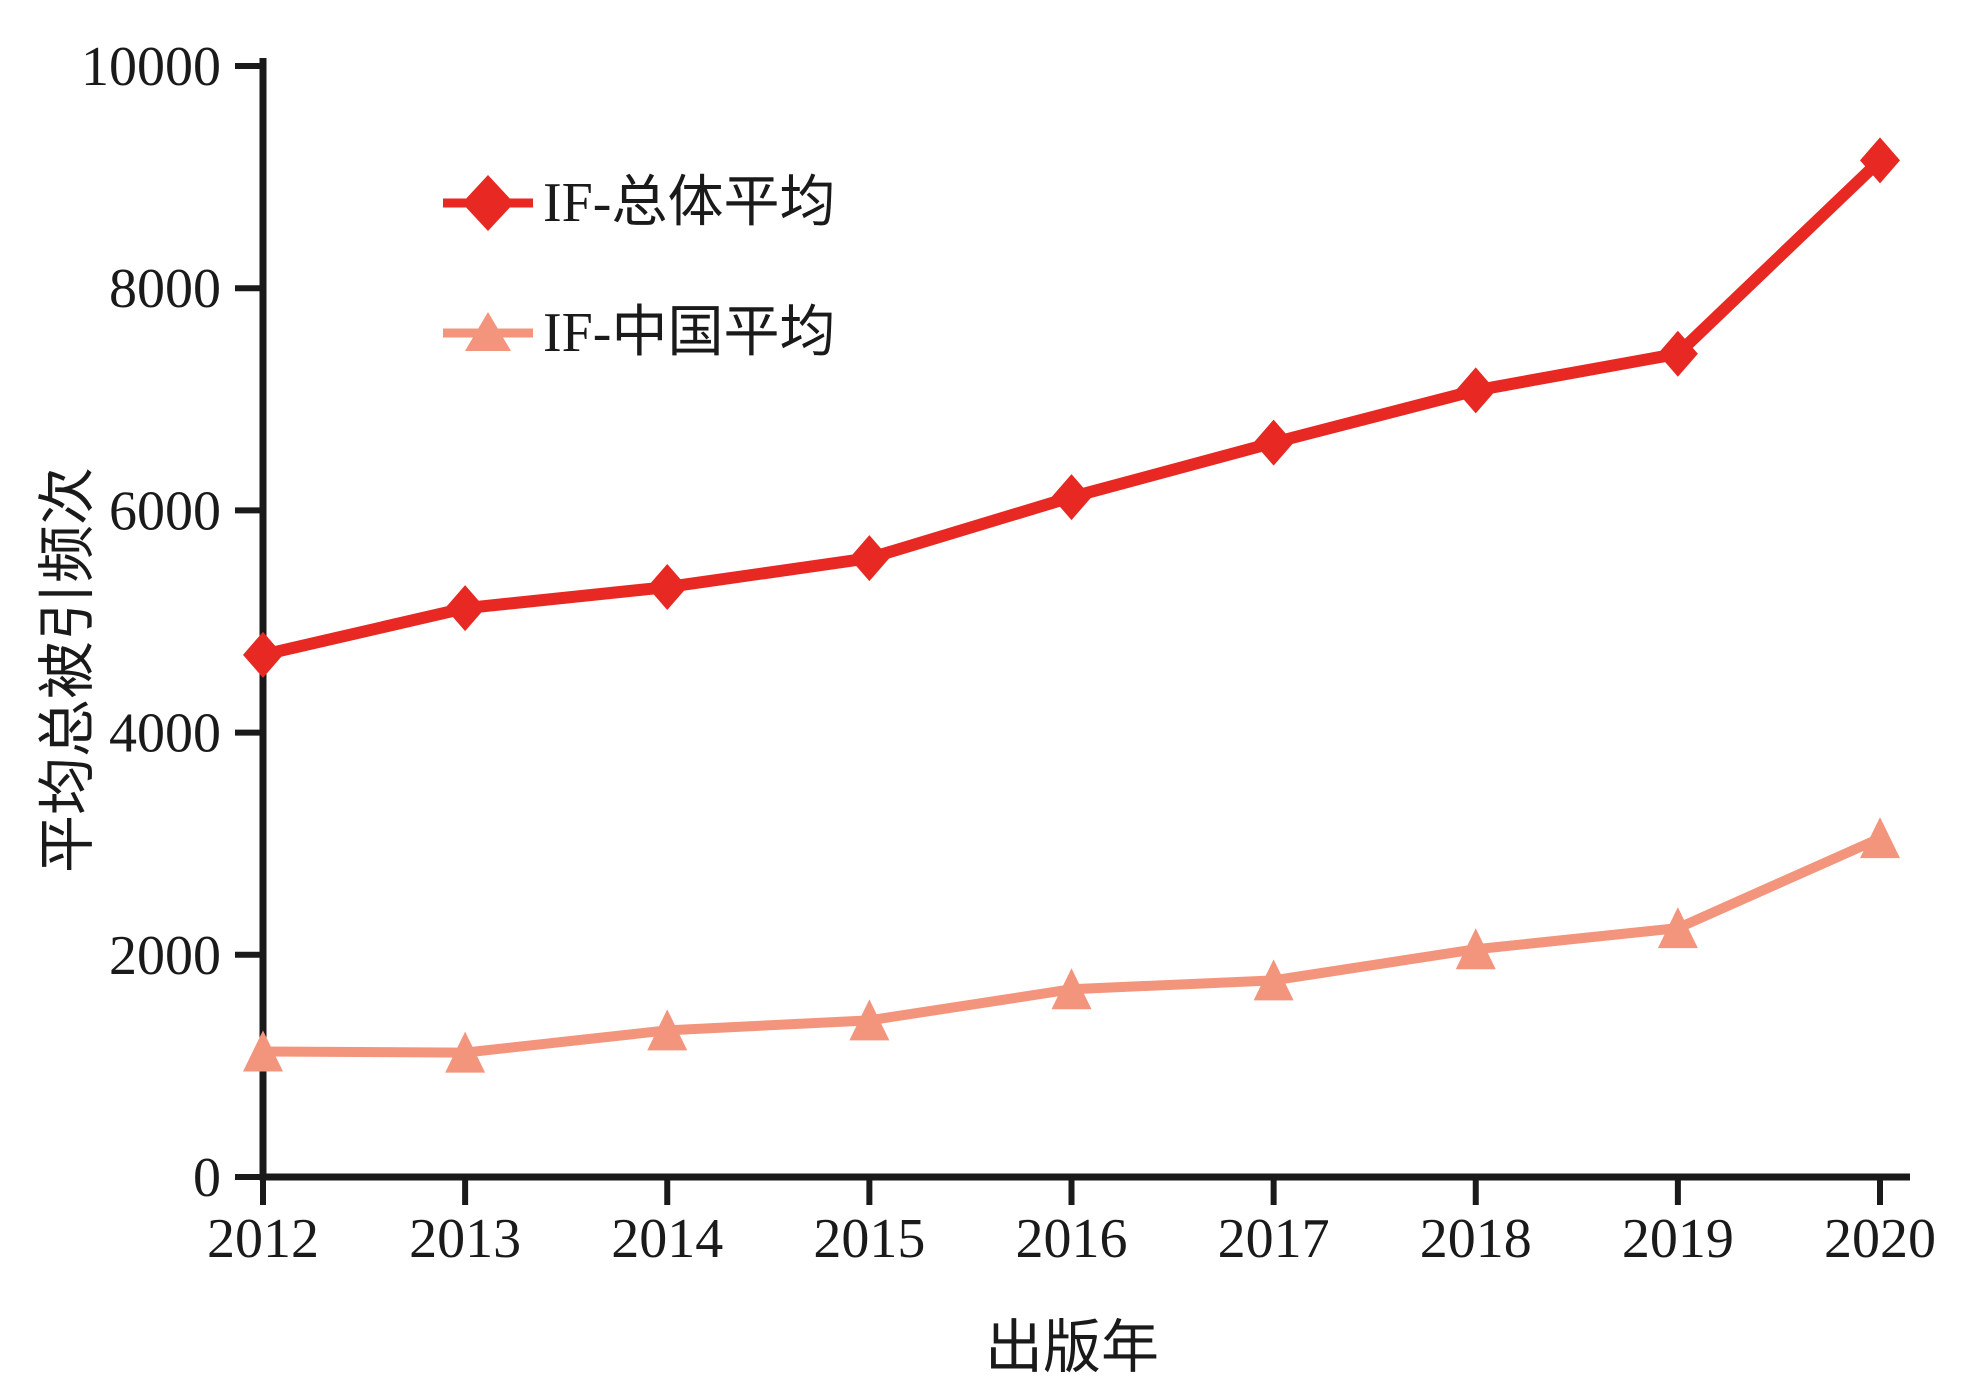 This screenshot has width=1962, height=1385. Describe the element at coordinates (869, 1239) in the screenshot. I see `x-tick-label: 2015` at that location.